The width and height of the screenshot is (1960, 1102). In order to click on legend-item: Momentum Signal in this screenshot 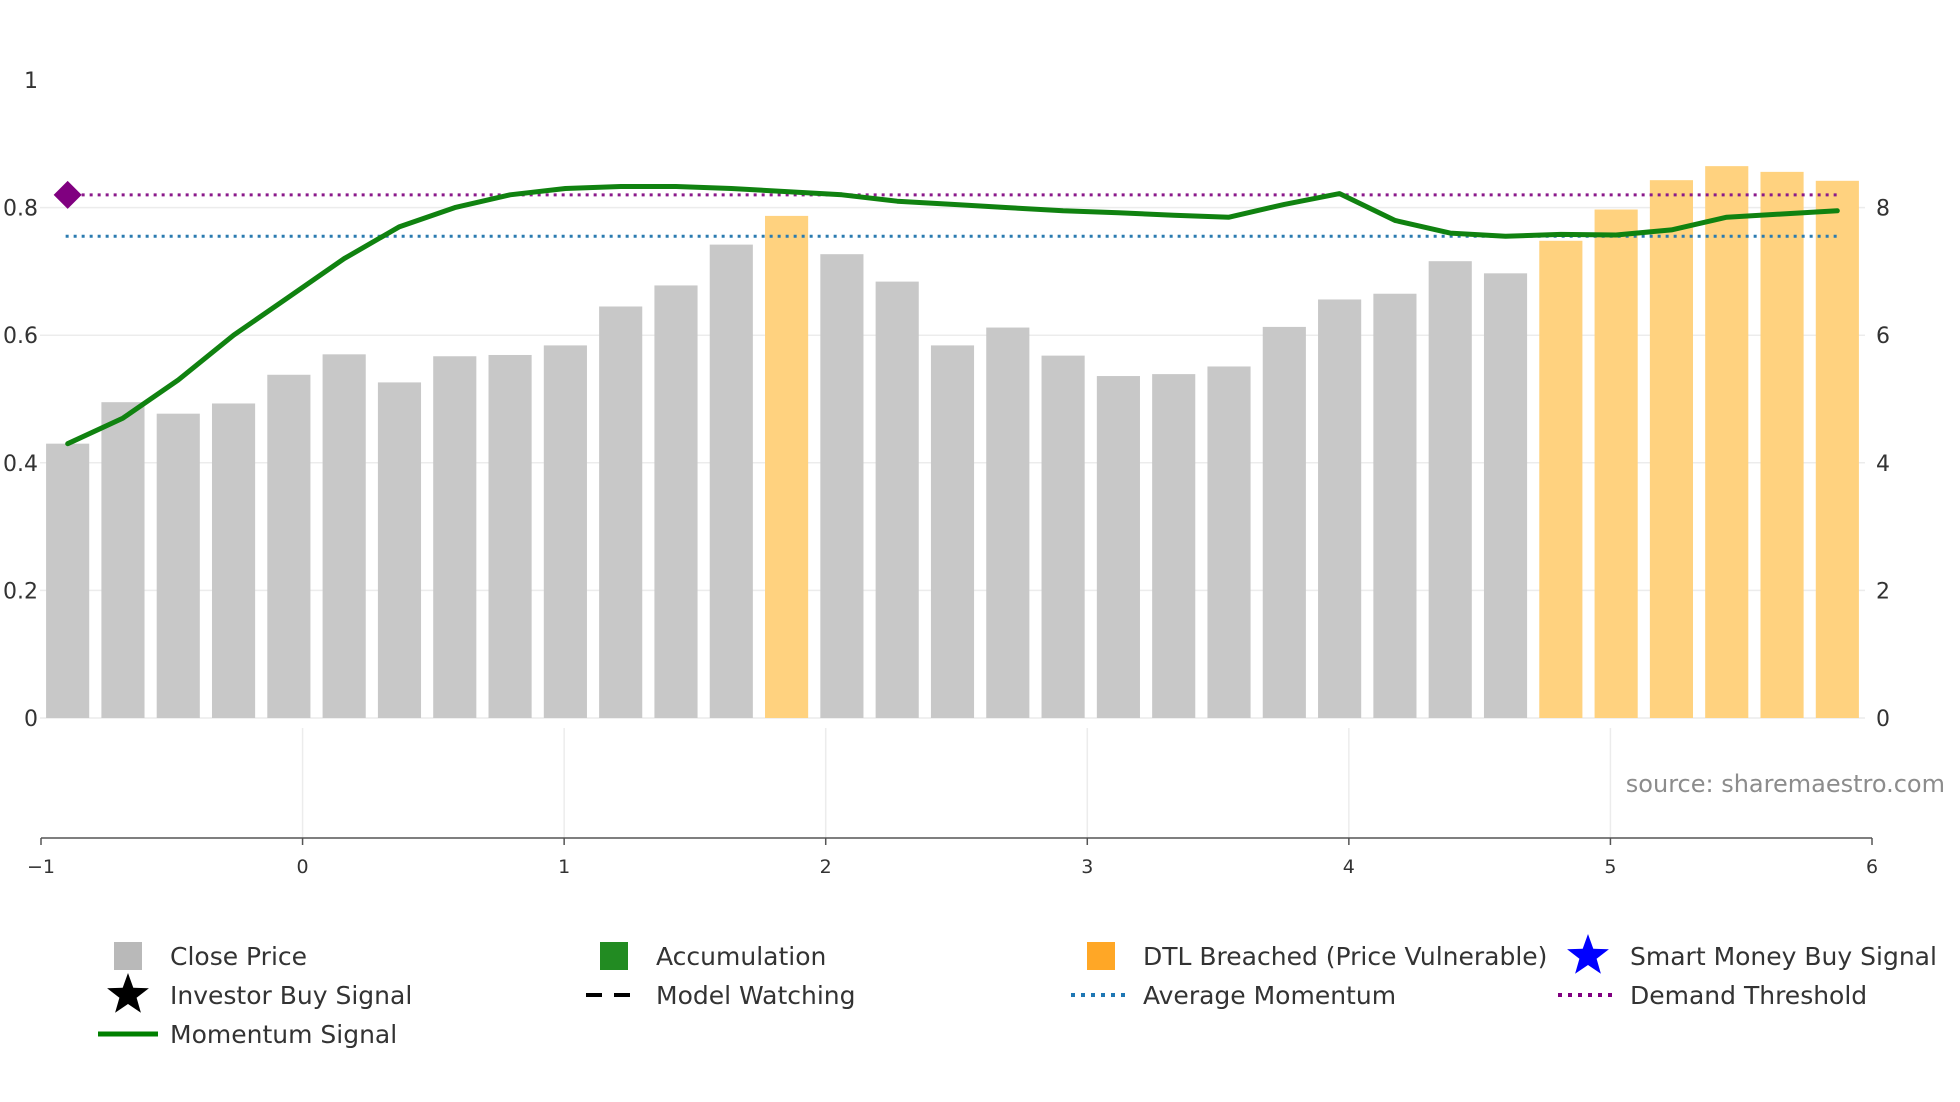, I will do `click(247, 1034)`.